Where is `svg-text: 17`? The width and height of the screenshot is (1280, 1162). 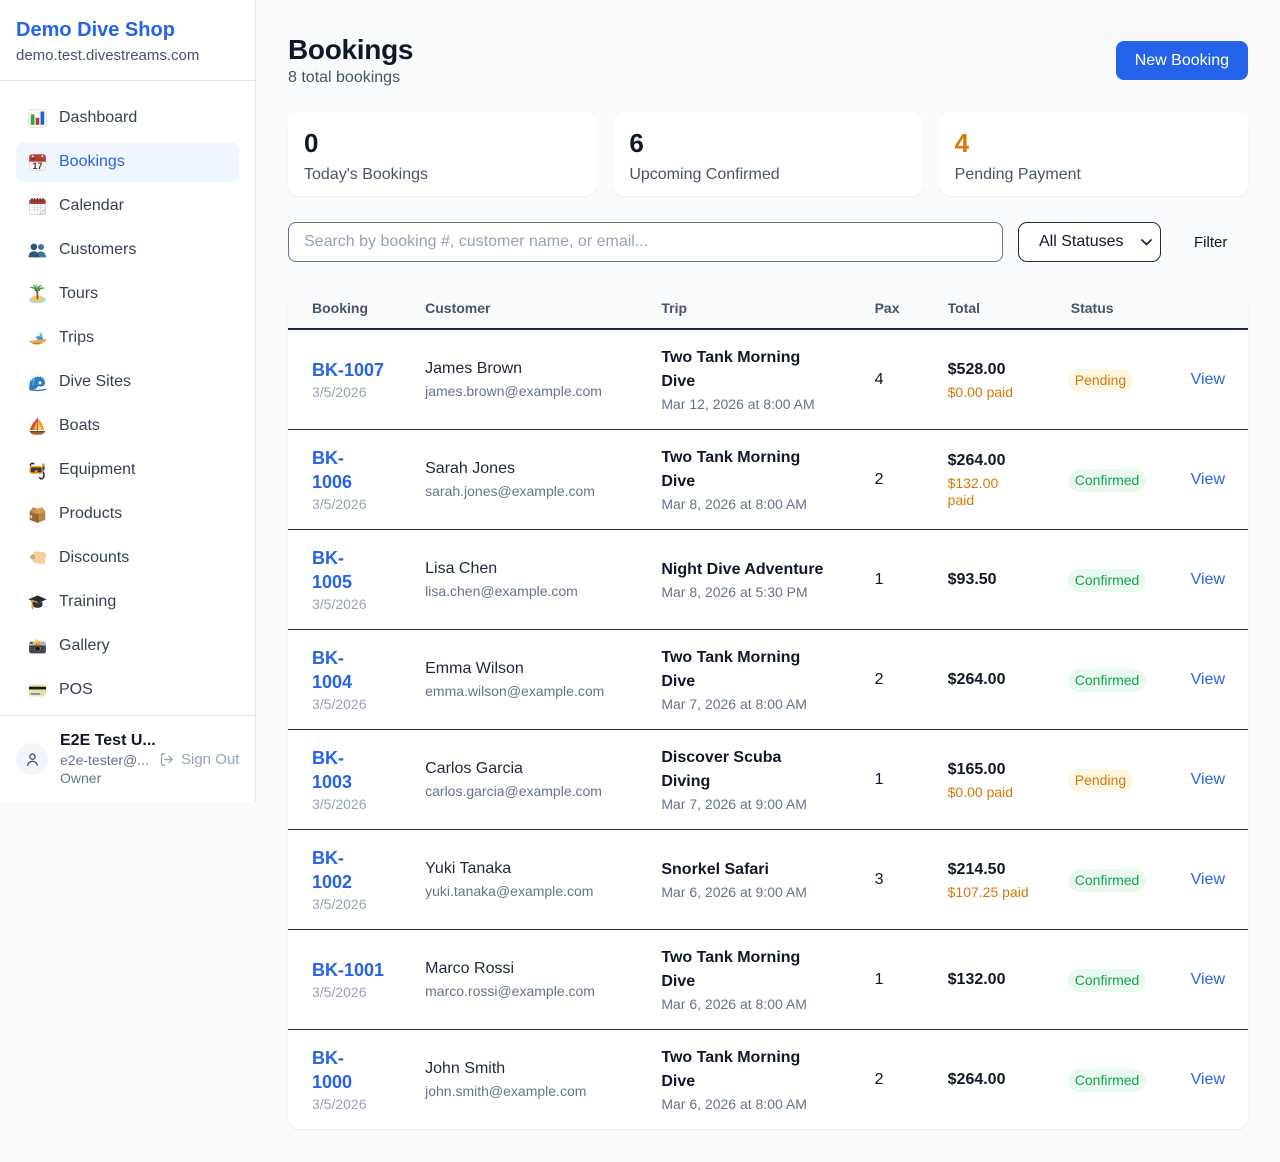 svg-text: 17 is located at coordinates (37, 166).